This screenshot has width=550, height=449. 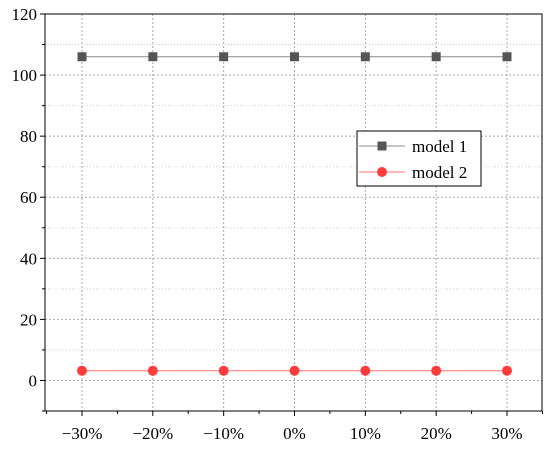 I want to click on y-tick-label: 120, so click(x=25, y=14).